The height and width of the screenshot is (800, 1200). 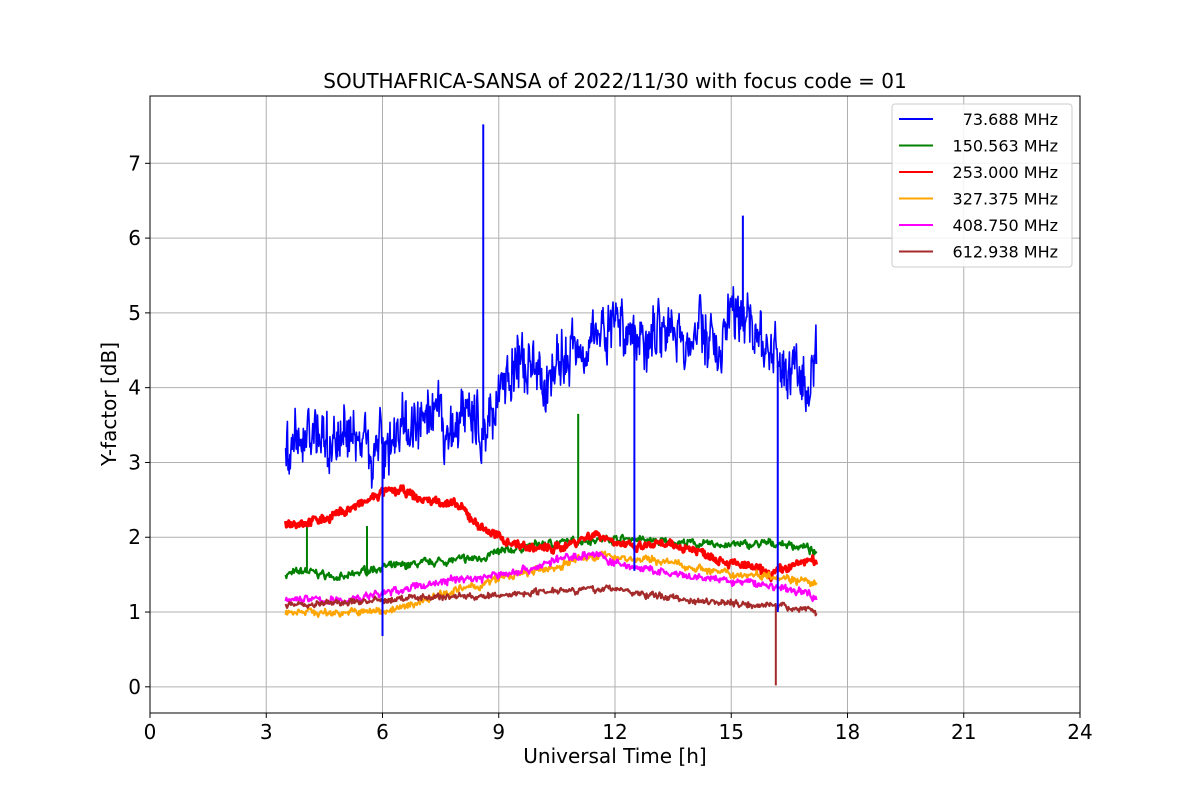 I want to click on y-tick-label: 4, so click(x=134, y=388).